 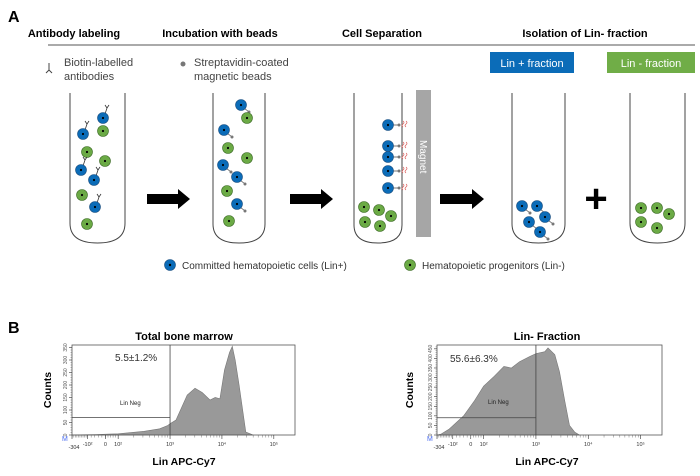 I want to click on lin-neg-box, so click(x=651, y=62).